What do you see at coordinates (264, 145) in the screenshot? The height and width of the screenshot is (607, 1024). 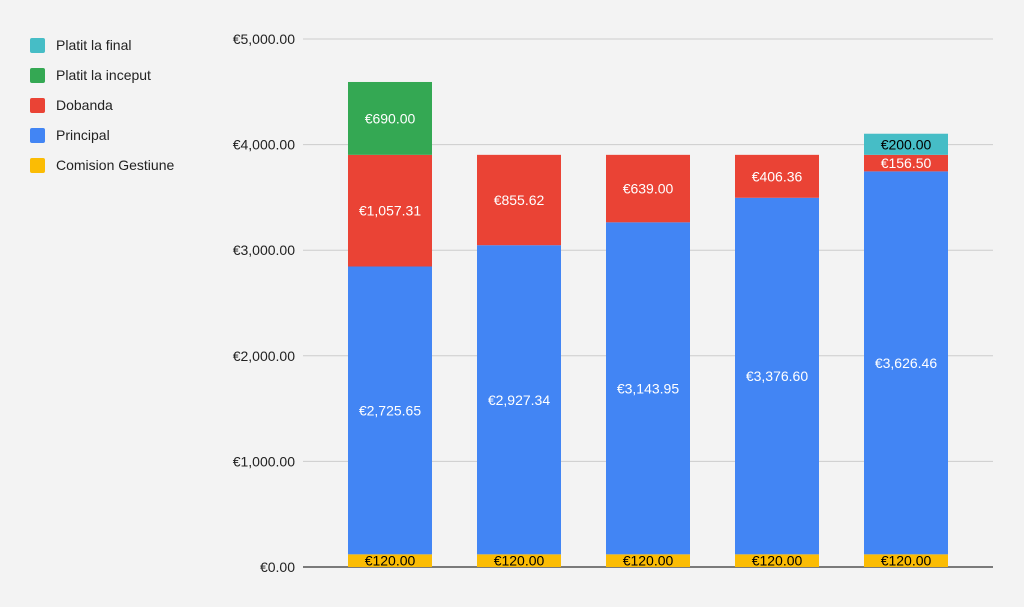 I see `y-tick-label: €4,000.00` at bounding box center [264, 145].